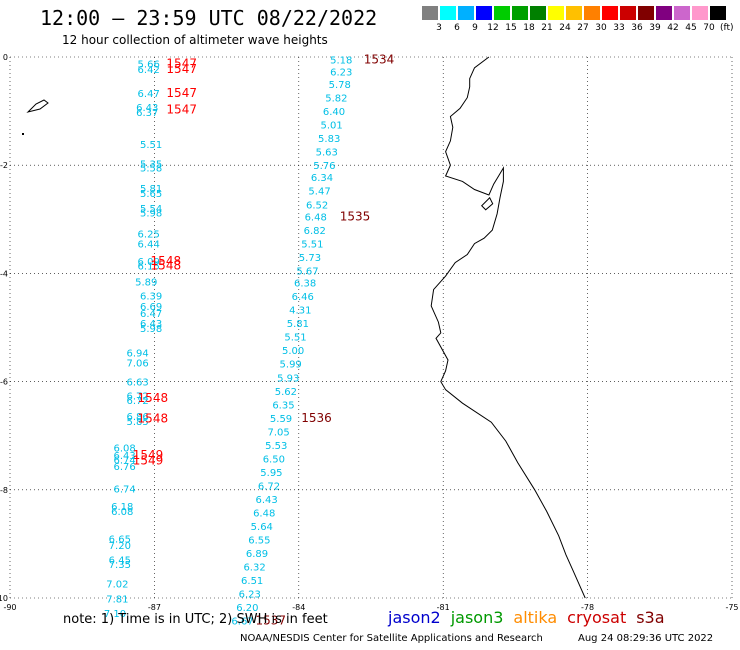 The height and width of the screenshot is (650, 740). Describe the element at coordinates (637, 28) in the screenshot. I see `scale-label: 36` at that location.